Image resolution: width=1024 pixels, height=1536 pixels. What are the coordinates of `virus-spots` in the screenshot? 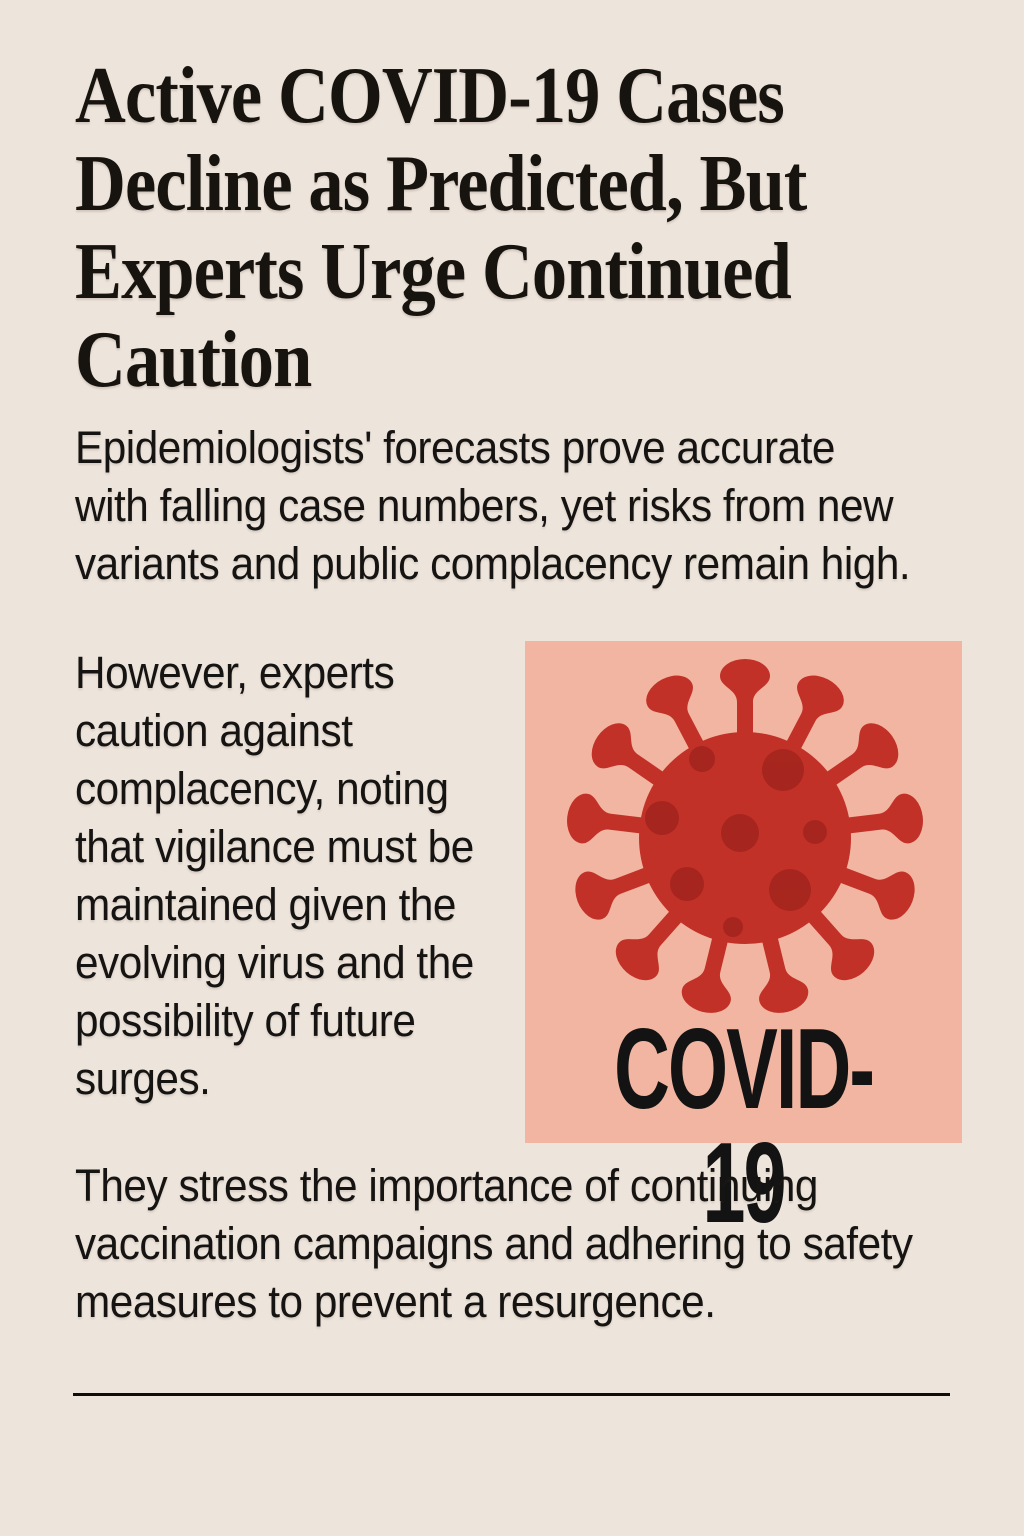 It's located at (736, 841).